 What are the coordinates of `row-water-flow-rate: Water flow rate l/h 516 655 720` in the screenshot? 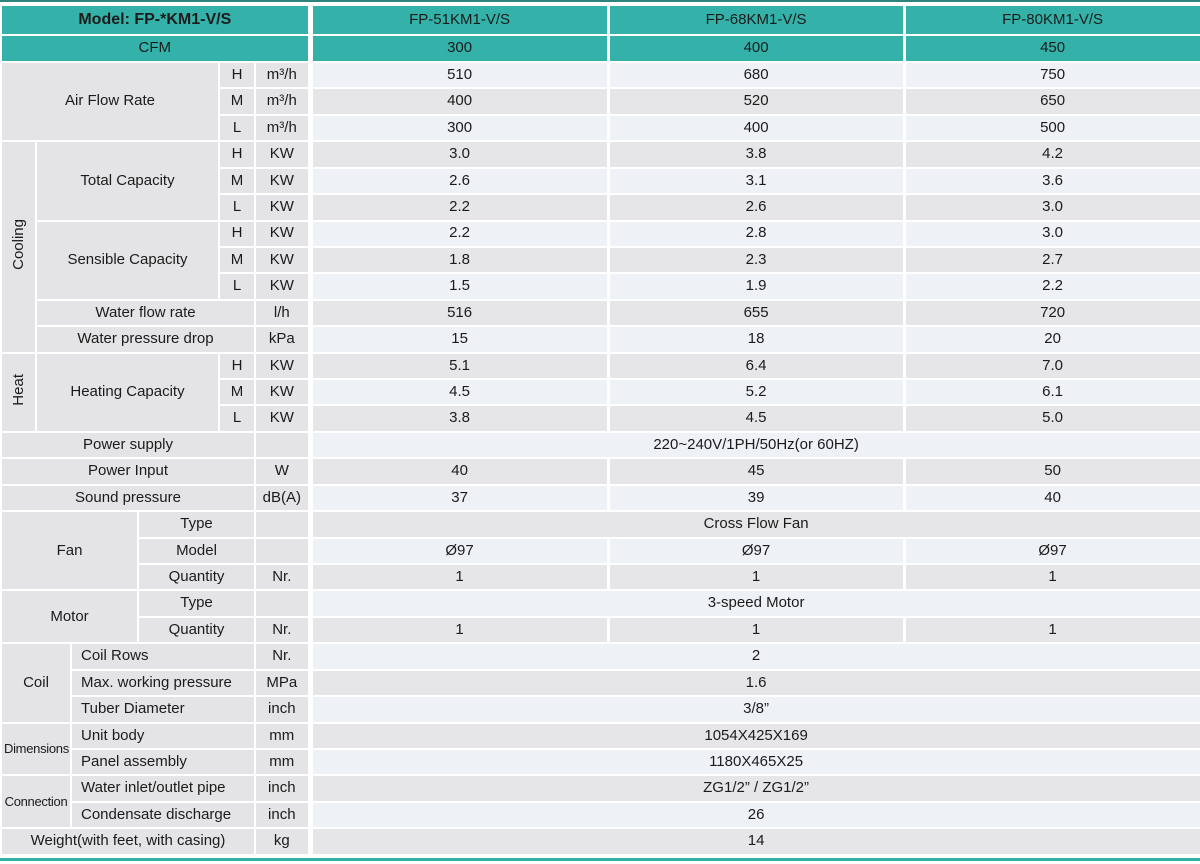 It's located at (600, 313).